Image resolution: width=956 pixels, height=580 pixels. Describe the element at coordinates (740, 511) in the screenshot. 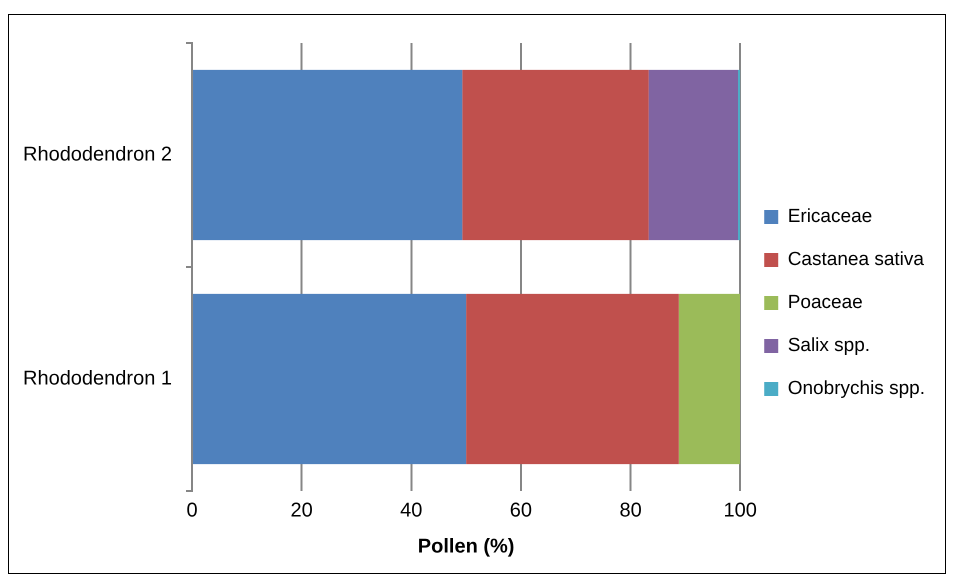

I see `x-tick-label: 100` at that location.